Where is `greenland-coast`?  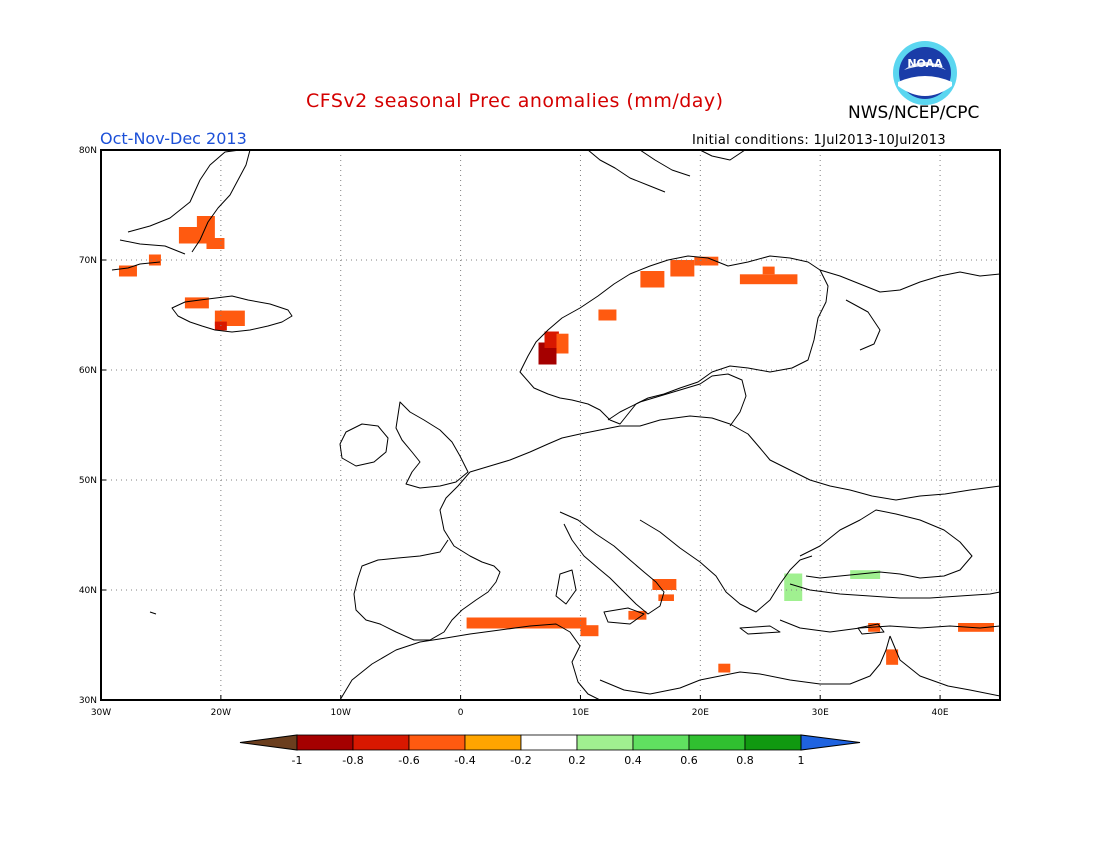 greenland-coast is located at coordinates (181, 210).